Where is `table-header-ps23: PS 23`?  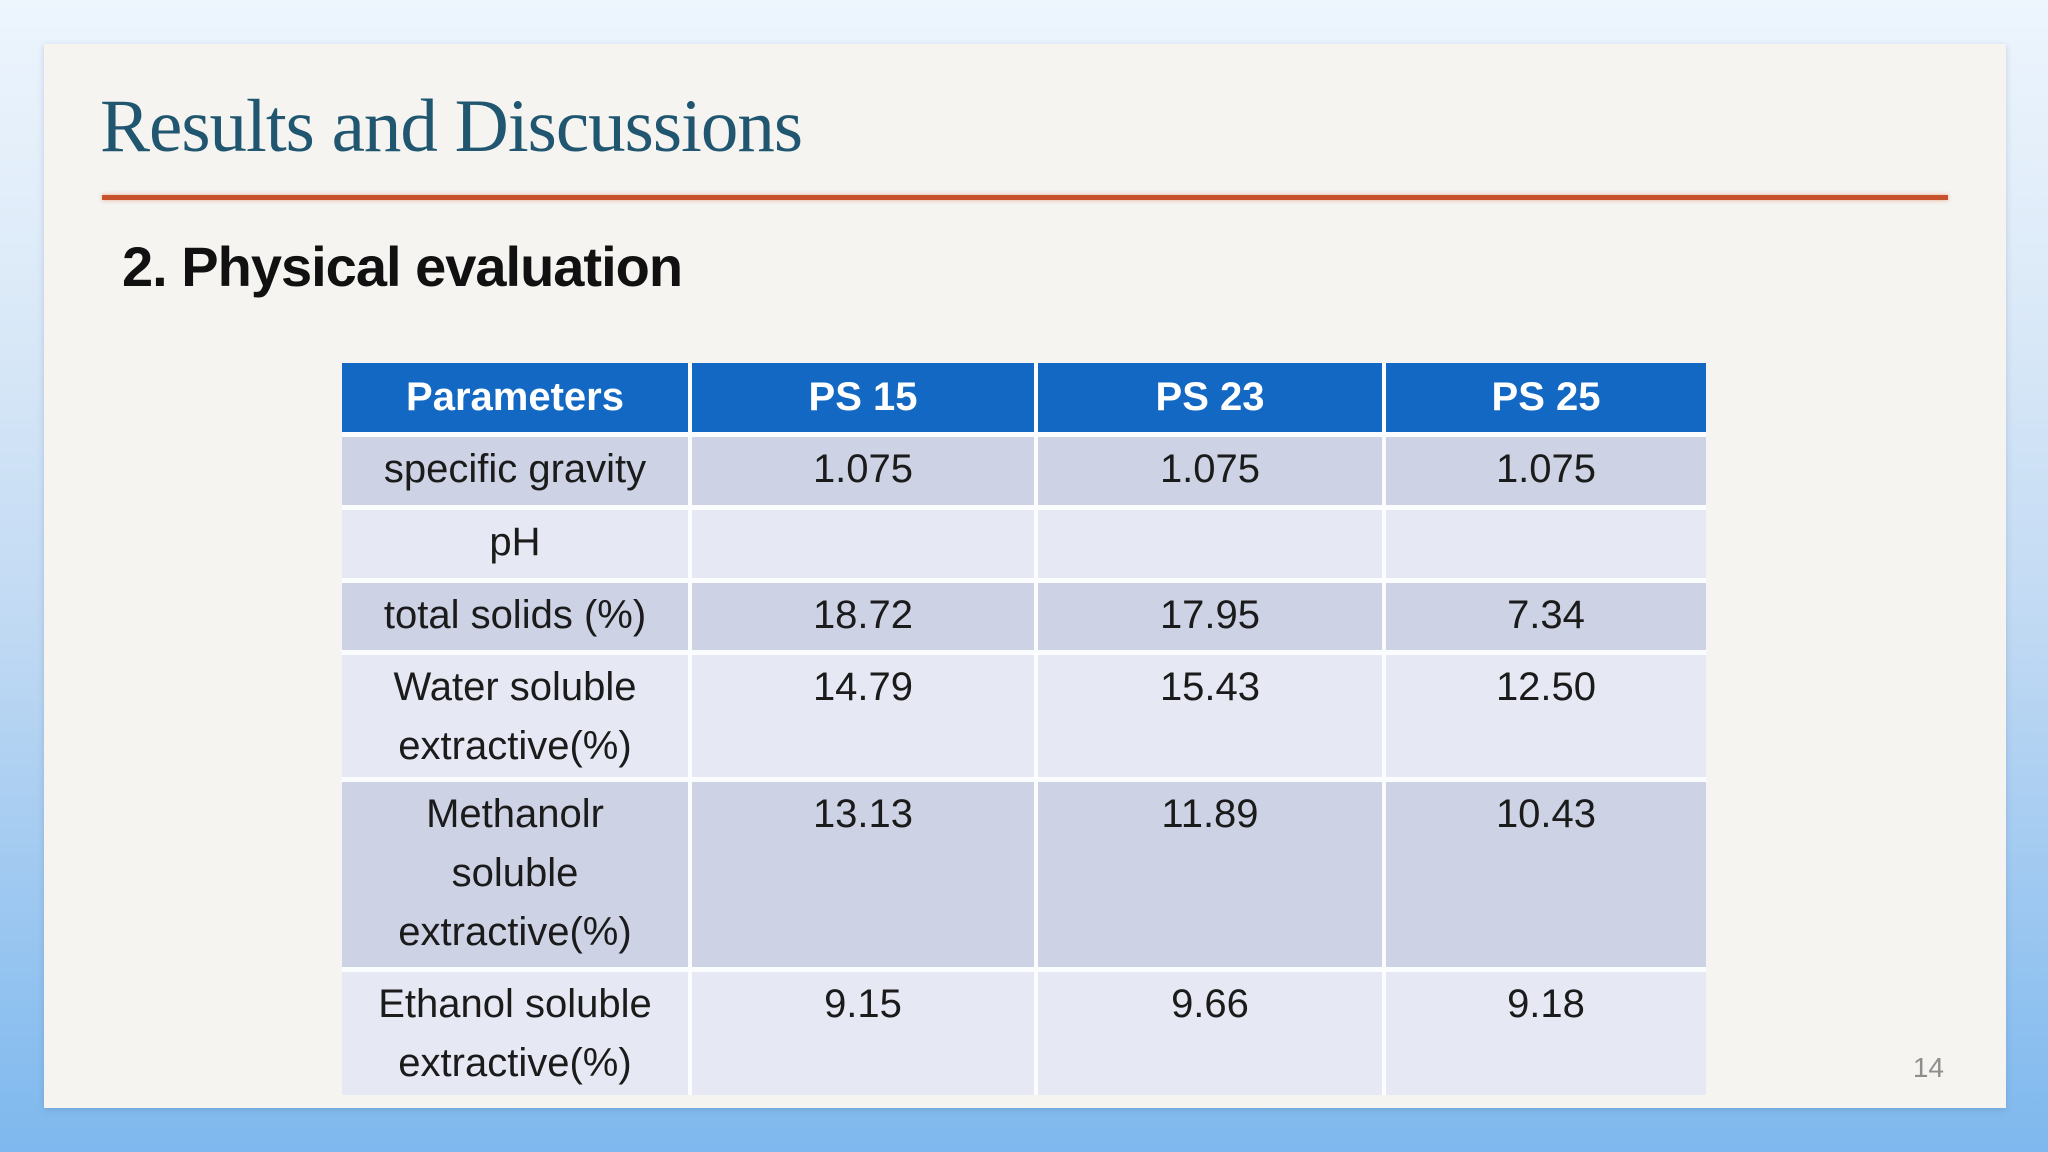 table-header-ps23: PS 23 is located at coordinates (1210, 397).